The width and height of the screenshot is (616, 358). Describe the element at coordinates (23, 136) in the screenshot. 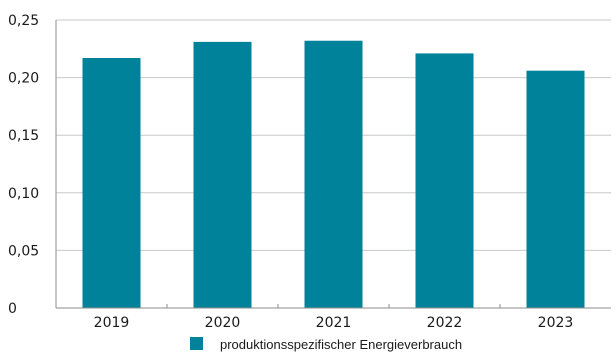

I see `y-tick-label: 0,15` at that location.